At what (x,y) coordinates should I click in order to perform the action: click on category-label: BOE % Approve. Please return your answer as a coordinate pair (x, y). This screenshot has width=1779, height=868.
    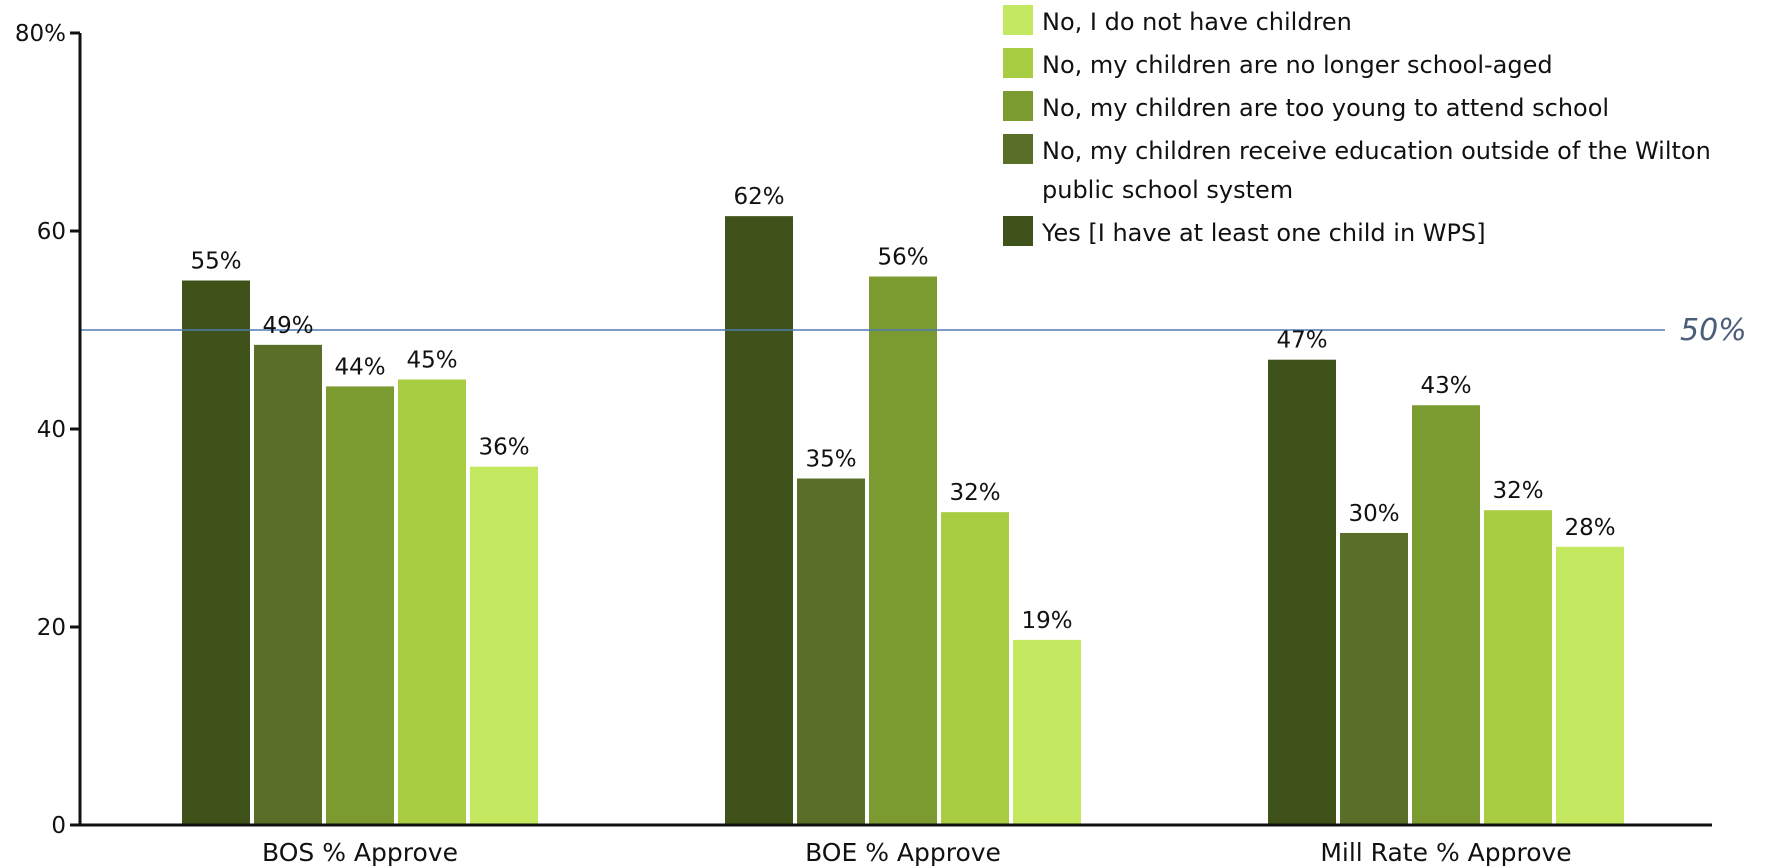
    Looking at the image, I should click on (903, 852).